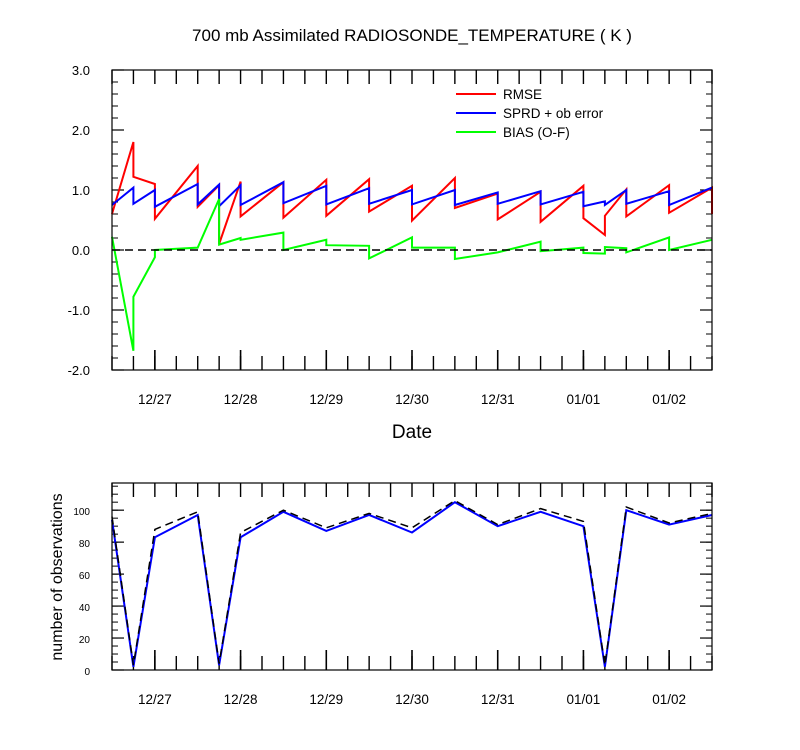 This screenshot has width=800, height=750. Describe the element at coordinates (412, 432) in the screenshot. I see `x-axis-label: Date` at that location.